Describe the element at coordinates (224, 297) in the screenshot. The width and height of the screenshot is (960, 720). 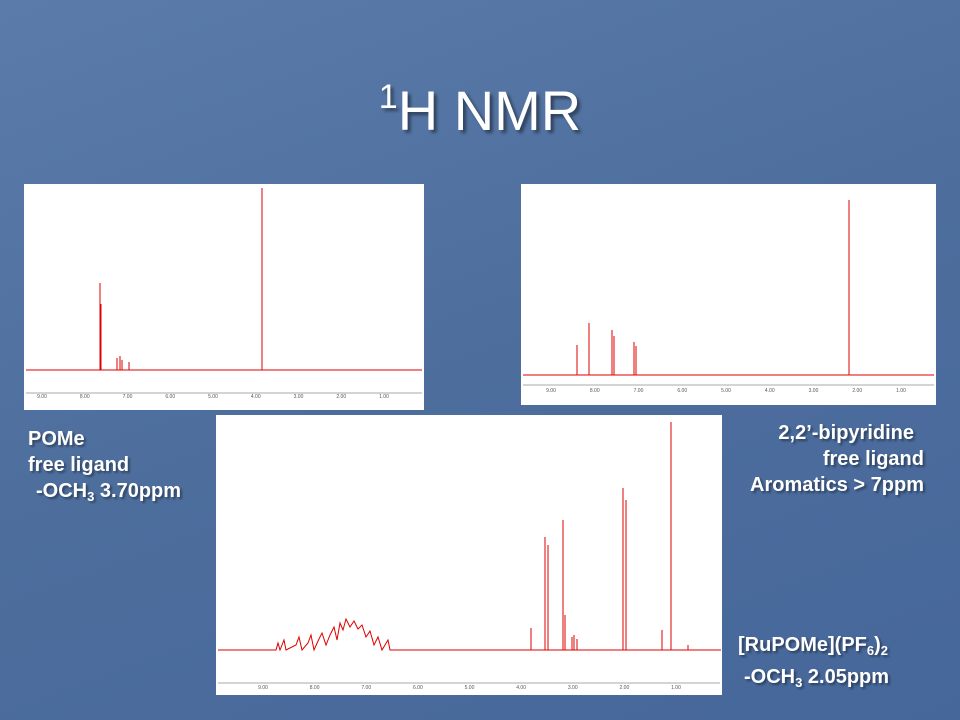
I see `spectrum-pome: 9.00 8.00 7.00 6.00 5.00 4.00 3.00 2.00 1.00` at that location.